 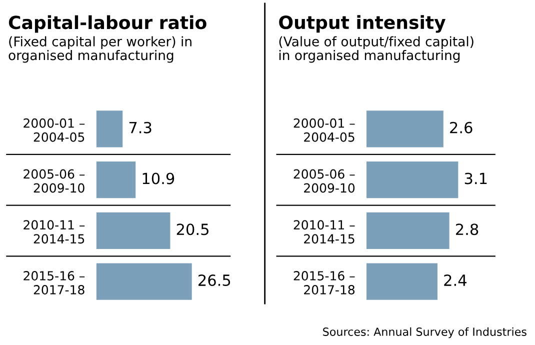 I want to click on chart-subtitle: (Fixed capital per worker) in organised manufacturing, so click(x=100, y=49).